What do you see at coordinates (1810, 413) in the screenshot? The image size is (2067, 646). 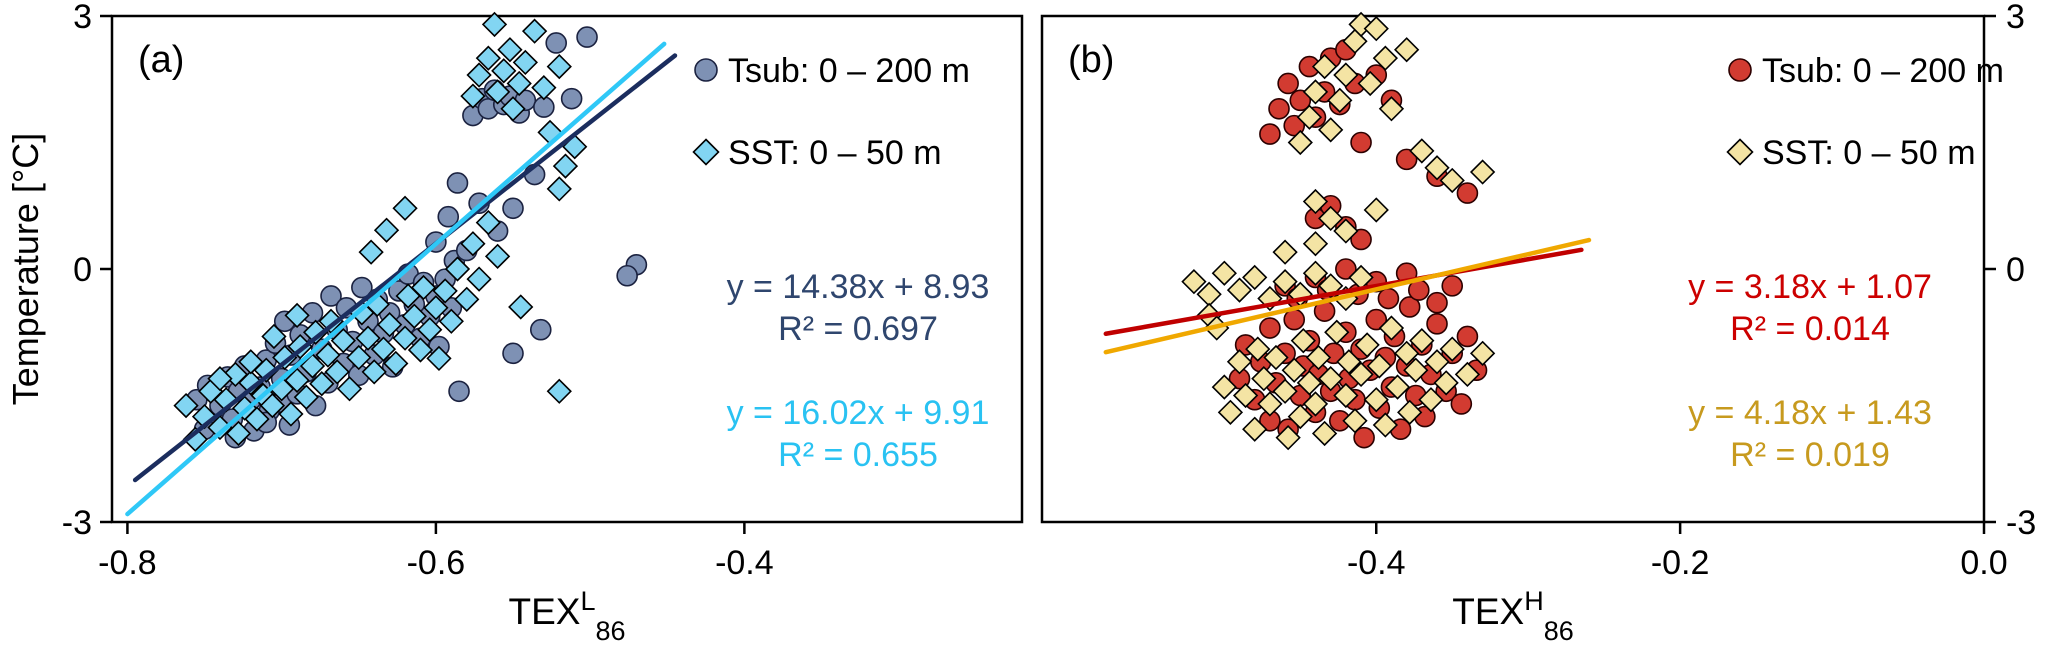 I see `fit-equation: y = 4.18x + 1.43` at bounding box center [1810, 413].